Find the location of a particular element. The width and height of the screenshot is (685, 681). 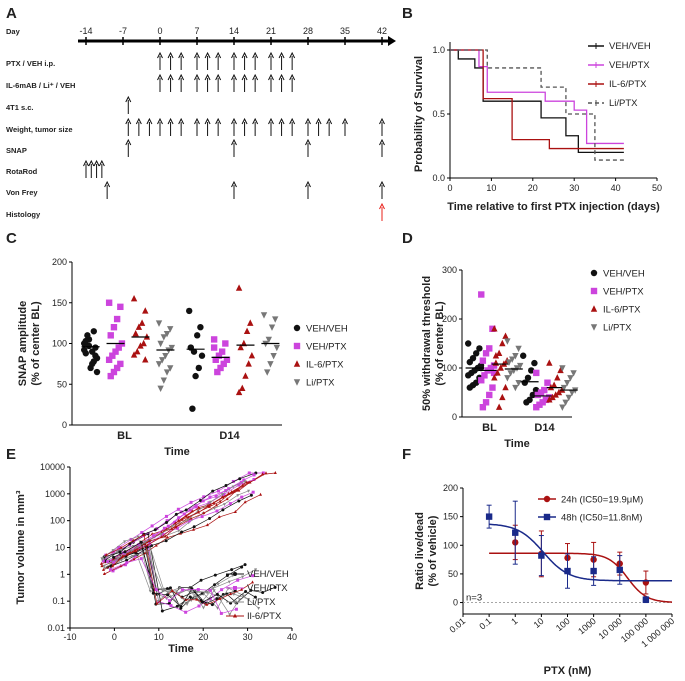

f-xtick-label: 10 is located at coordinates (539, 623).